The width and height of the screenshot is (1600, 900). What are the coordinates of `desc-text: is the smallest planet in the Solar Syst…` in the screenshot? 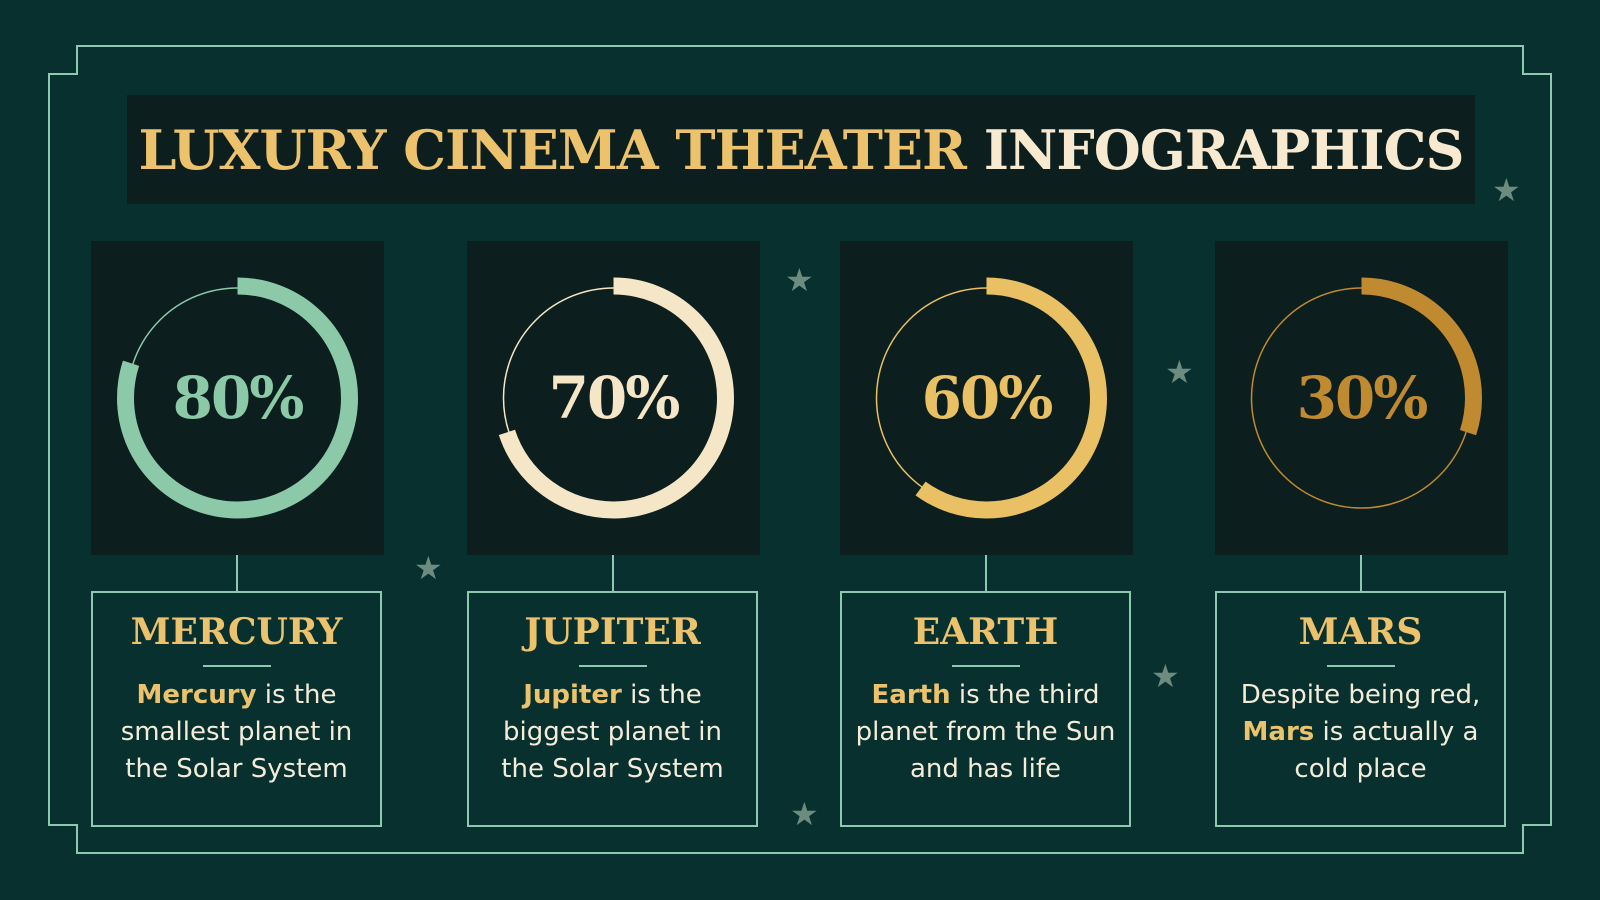 It's located at (236, 732).